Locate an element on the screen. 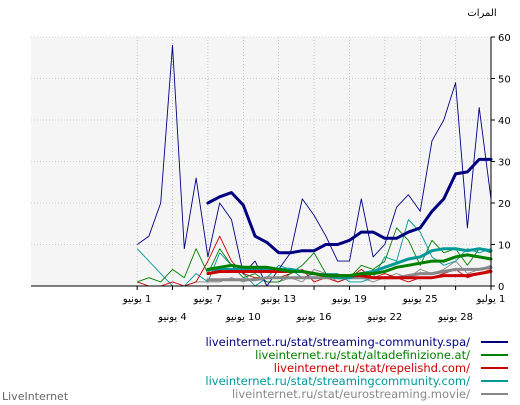 This screenshot has height=405, width=520. x-tick-label: 4 يونيو is located at coordinates (171, 317).